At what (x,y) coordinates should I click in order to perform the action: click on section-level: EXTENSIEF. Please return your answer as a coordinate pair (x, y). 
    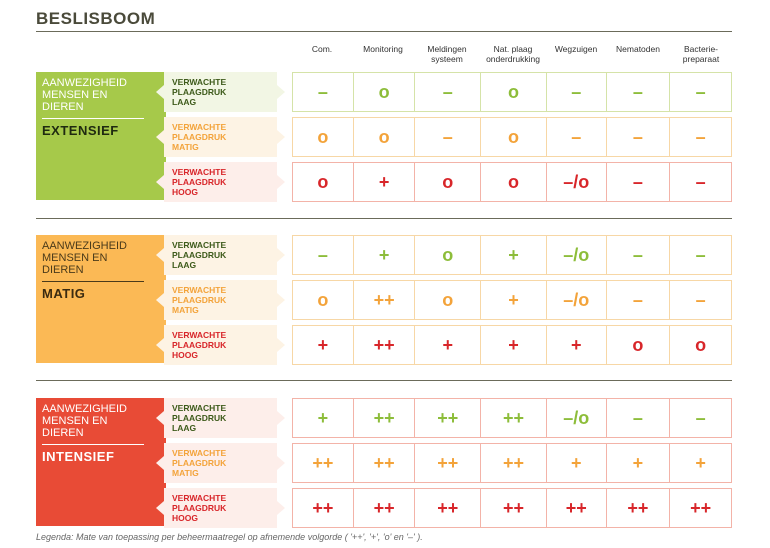
    Looking at the image, I should click on (80, 130).